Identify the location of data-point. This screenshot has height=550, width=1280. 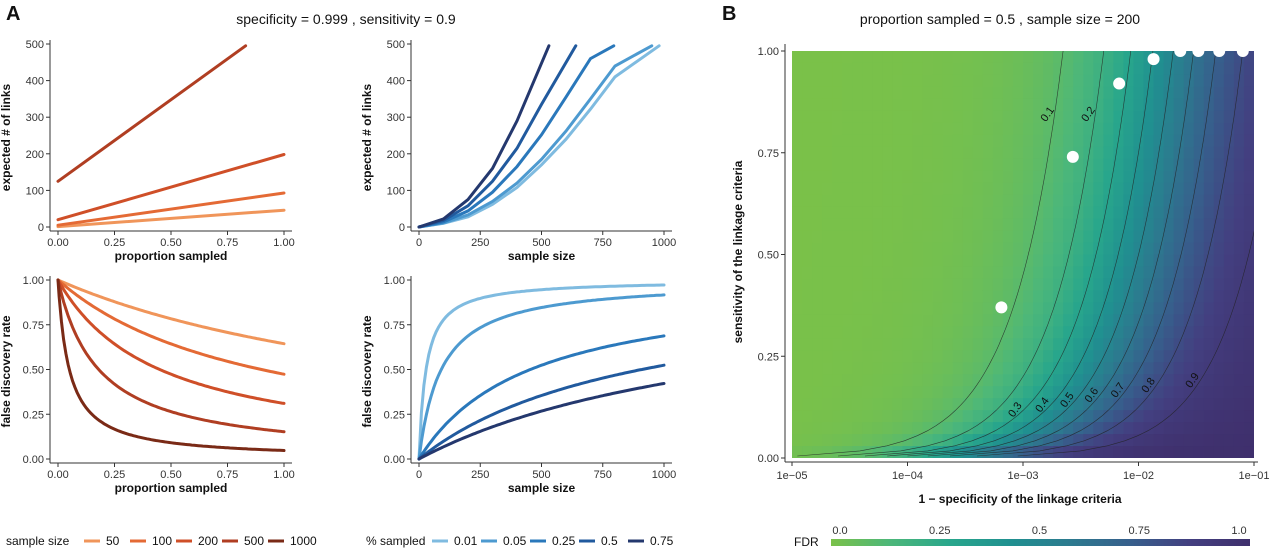
(1072, 156).